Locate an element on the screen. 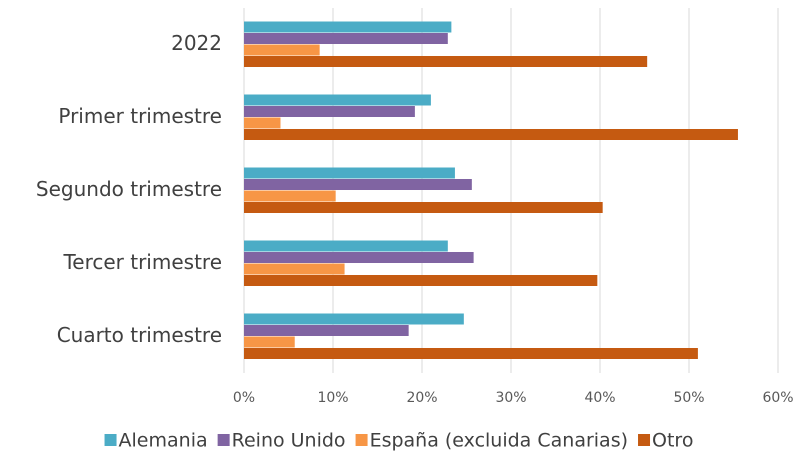 The width and height of the screenshot is (798, 463). x-tick-label: 0% is located at coordinates (244, 398).